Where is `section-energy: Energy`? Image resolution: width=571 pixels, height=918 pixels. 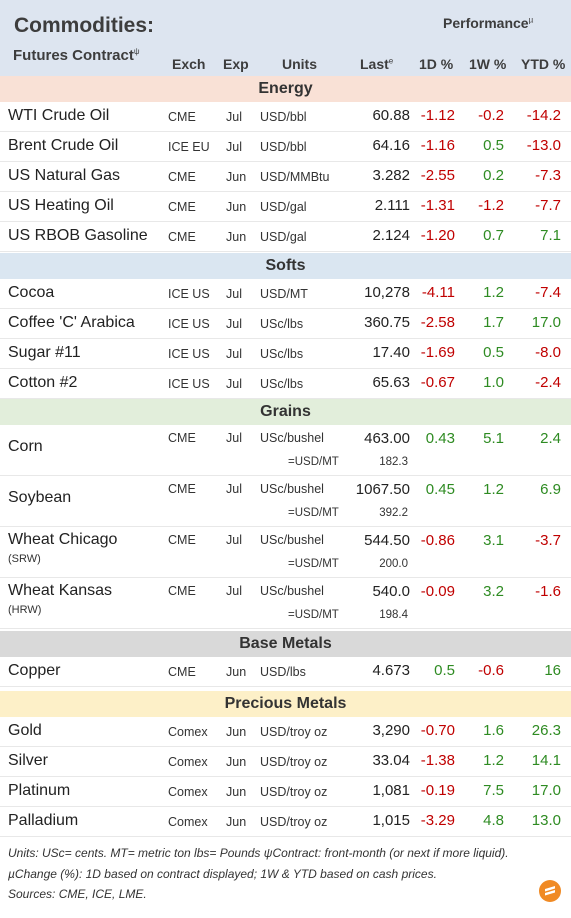 section-energy: Energy is located at coordinates (285, 89).